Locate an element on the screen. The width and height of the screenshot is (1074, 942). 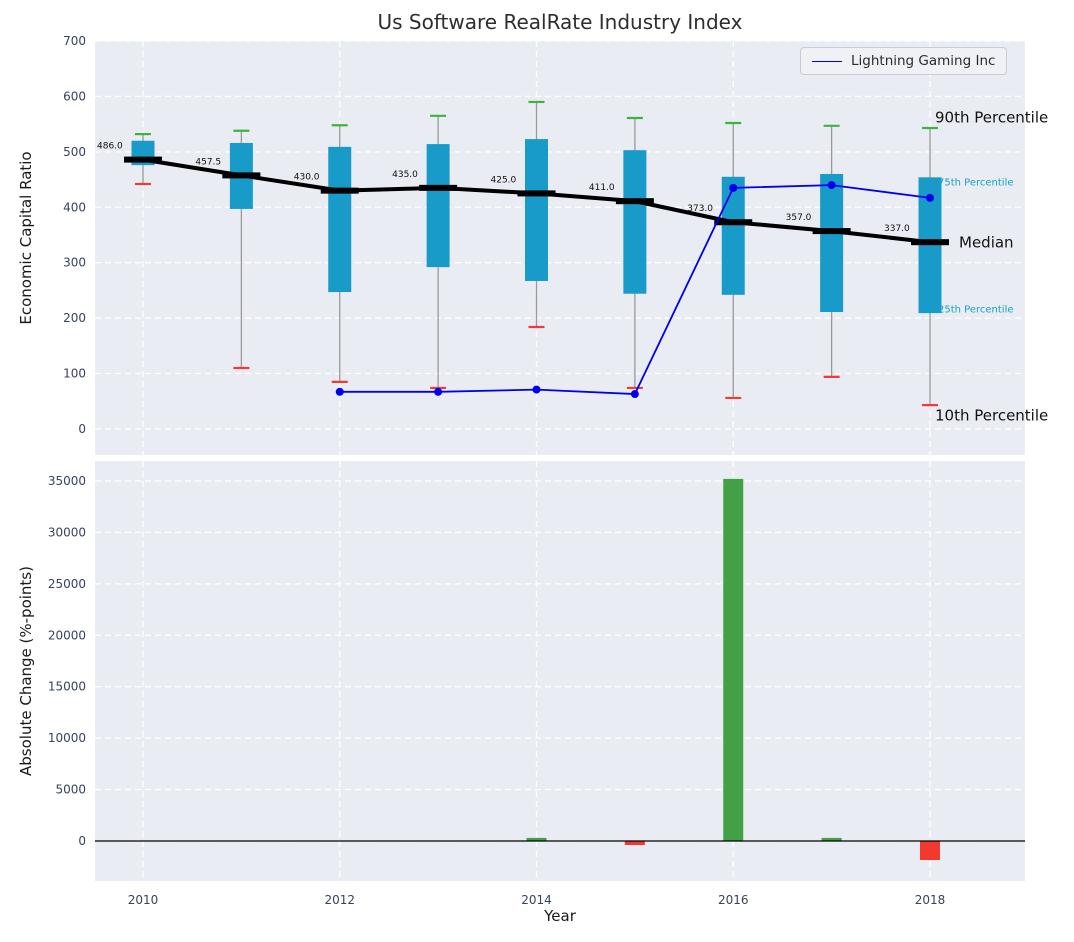
bottom-y-tick-label: 20000 is located at coordinates (67, 635).